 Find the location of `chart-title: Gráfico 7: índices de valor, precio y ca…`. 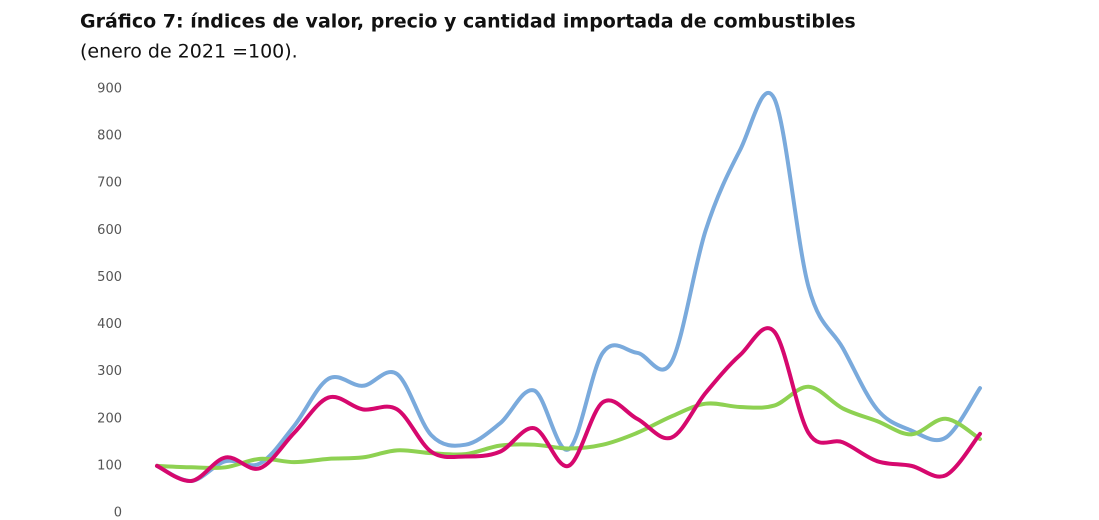

chart-title: Gráfico 7: índices de valor, precio y ca… is located at coordinates (468, 22).